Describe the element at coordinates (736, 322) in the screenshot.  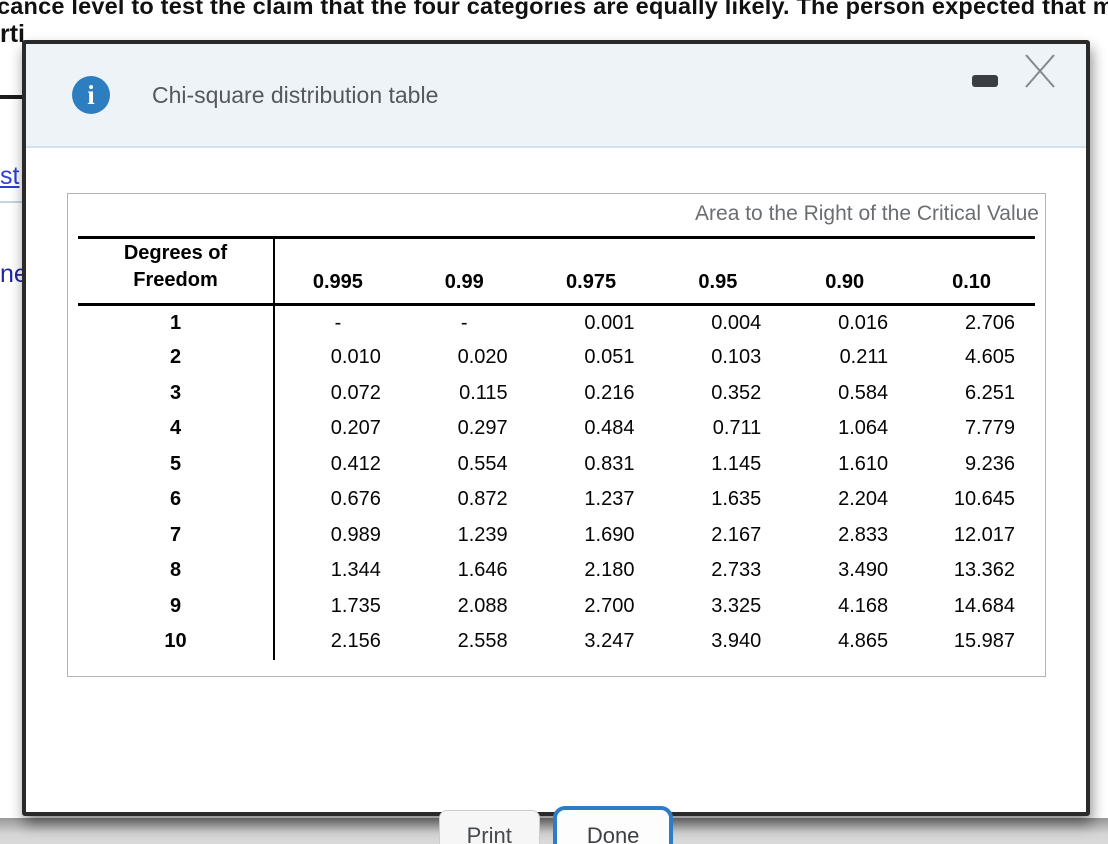
I see `value-cell: 0.004` at that location.